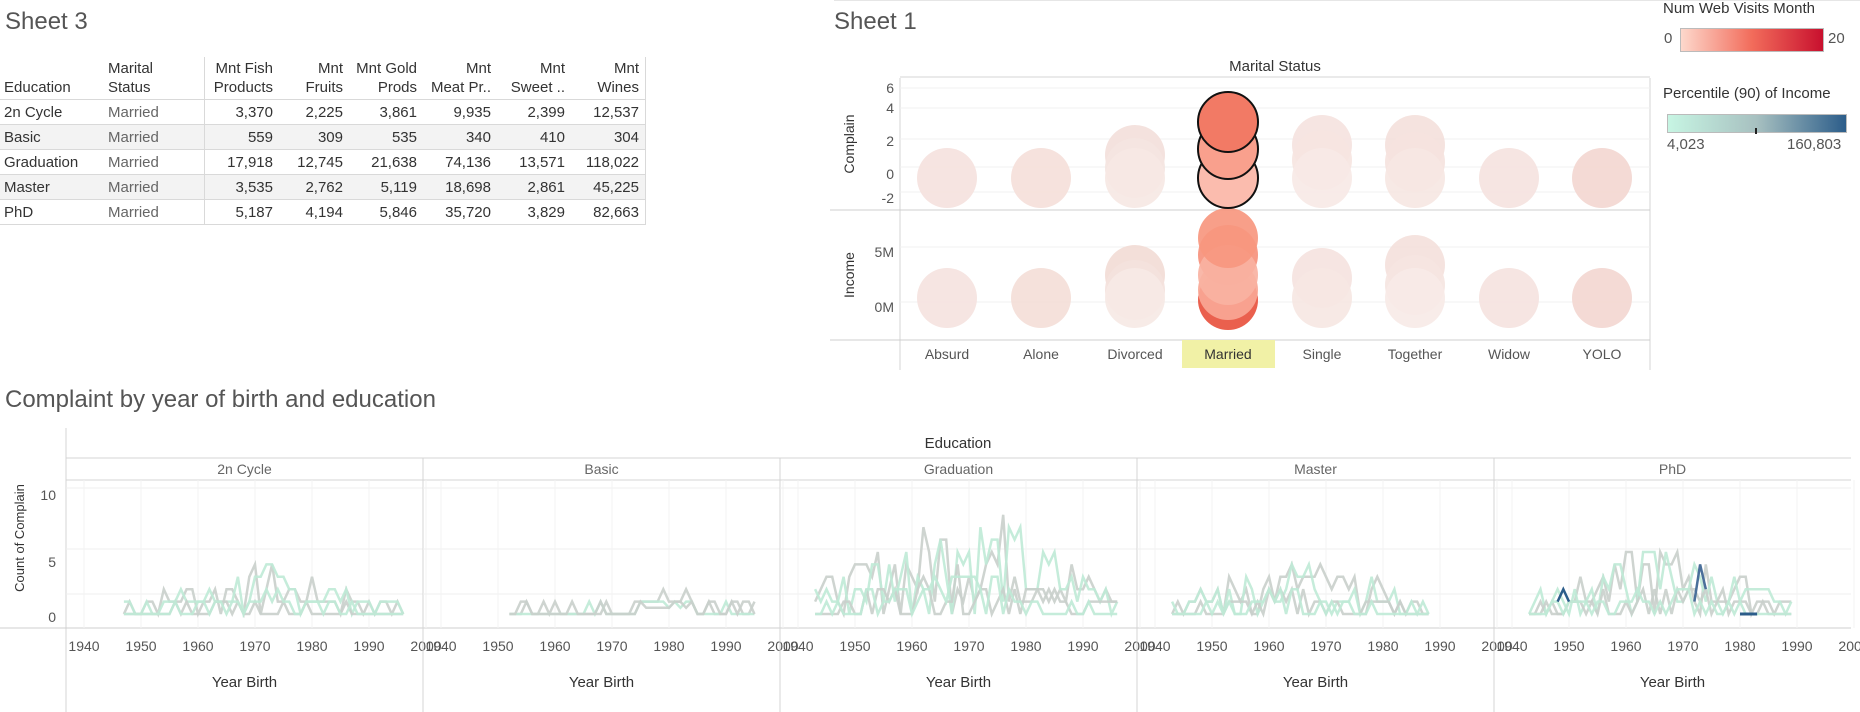  I want to click on header-text: Meat Pr.., so click(460, 87).